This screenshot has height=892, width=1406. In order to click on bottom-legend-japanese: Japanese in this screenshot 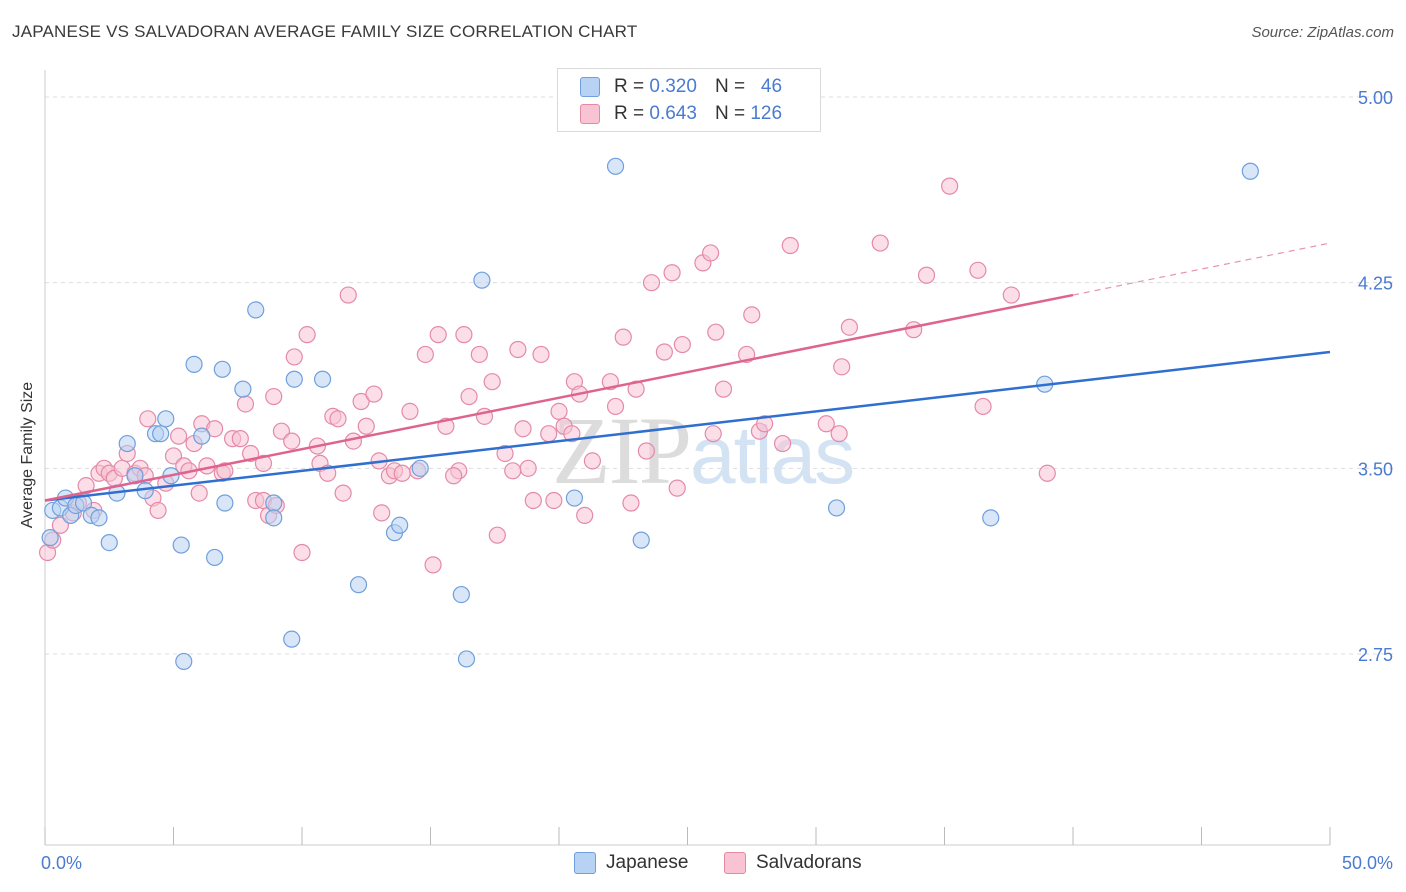, I will do `click(631, 863)`.